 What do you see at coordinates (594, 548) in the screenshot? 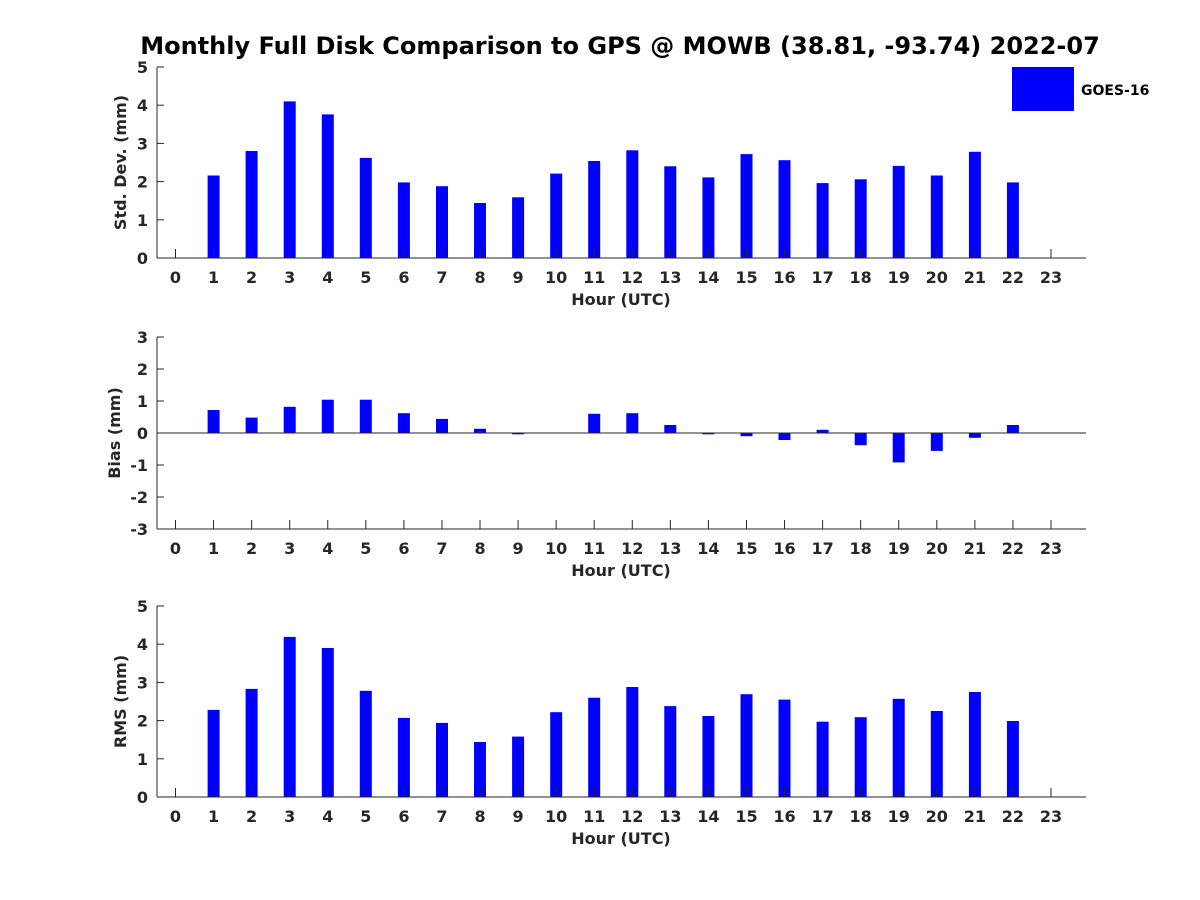
I see `x-tick-label: 11` at bounding box center [594, 548].